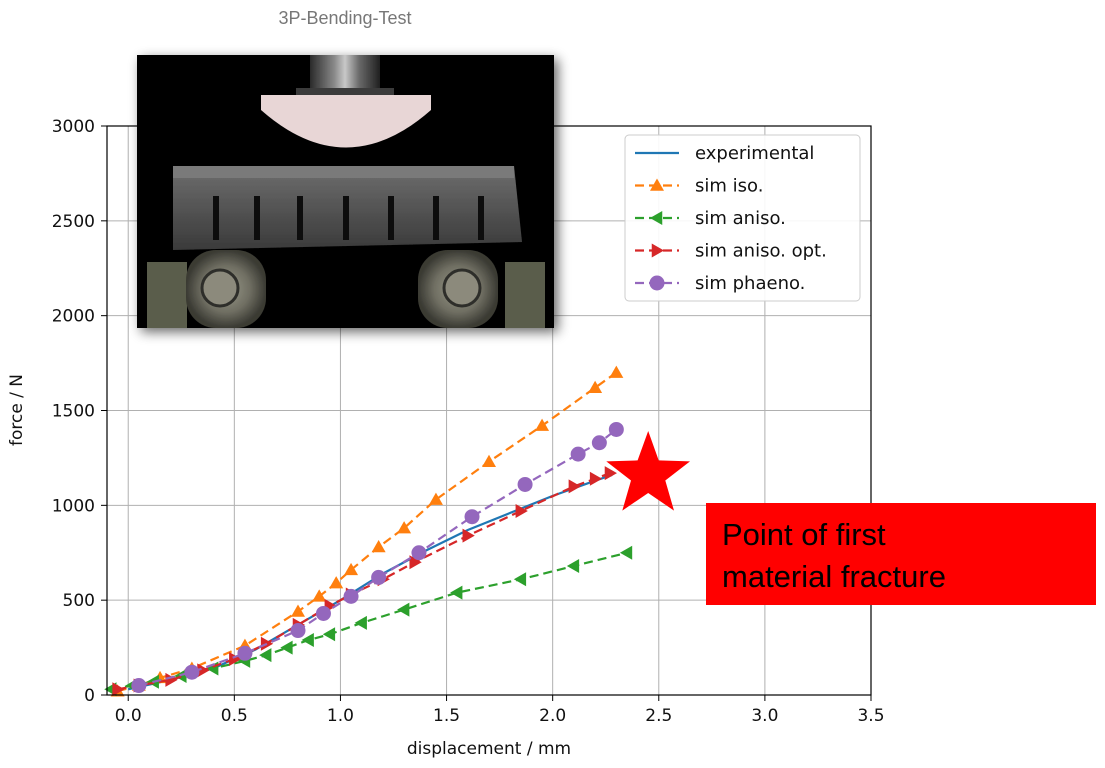 The image size is (1105, 768). Describe the element at coordinates (344, 18) in the screenshot. I see `heading: 3P-Bending-Test` at that location.